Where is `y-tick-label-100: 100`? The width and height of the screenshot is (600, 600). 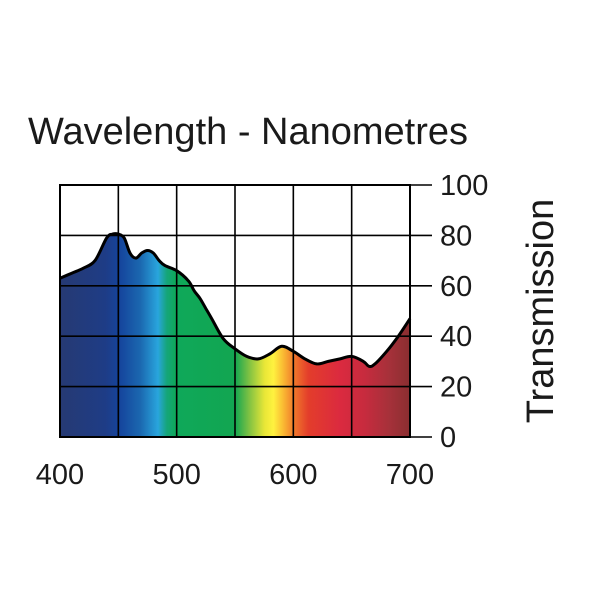 y-tick-label-100: 100 is located at coordinates (464, 186).